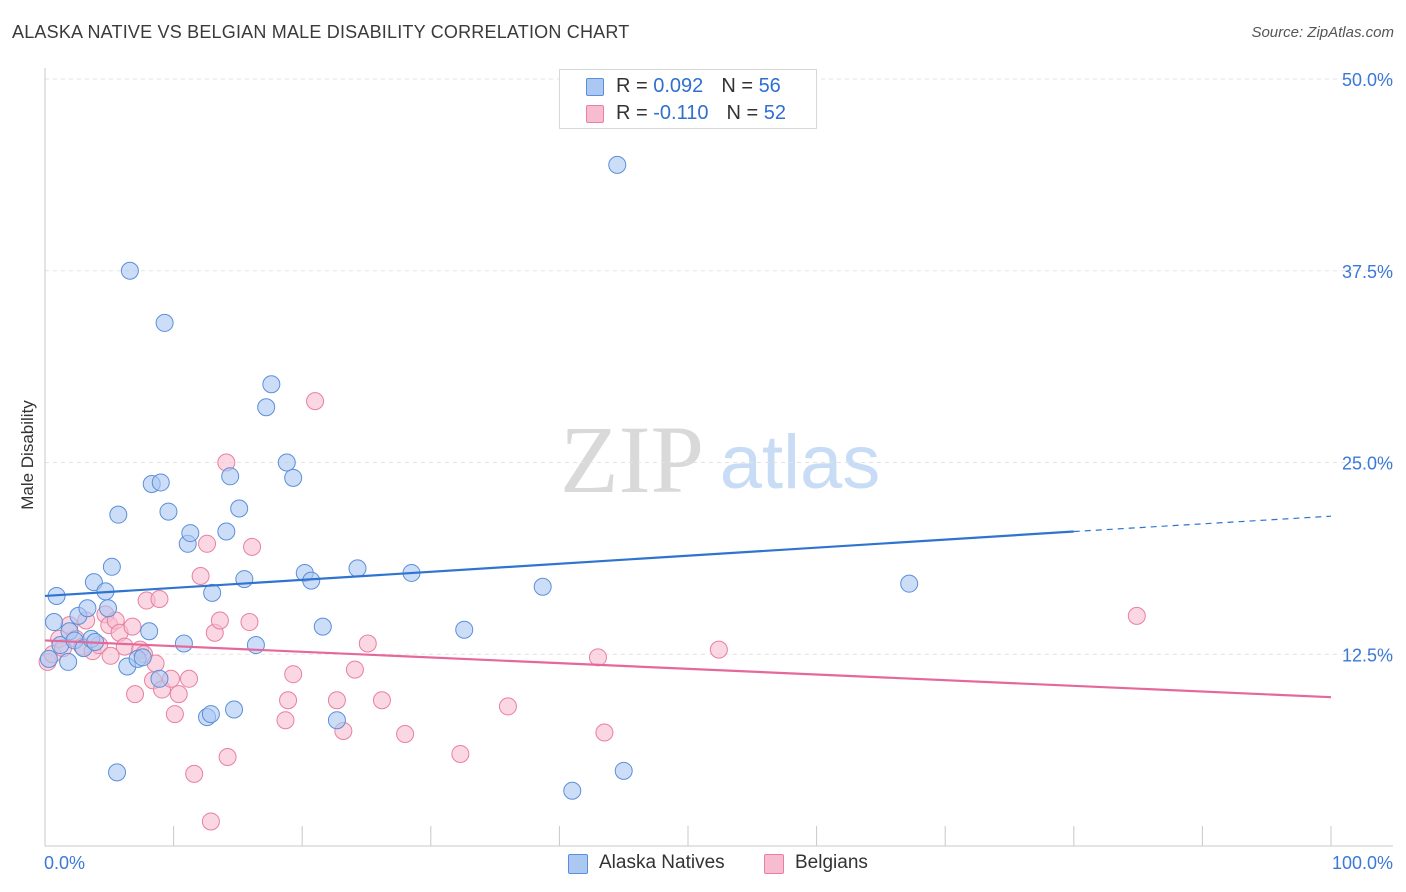 The width and height of the screenshot is (1406, 892). Describe the element at coordinates (1367, 272) in the screenshot. I see `y-tick-label: 37.5%` at that location.